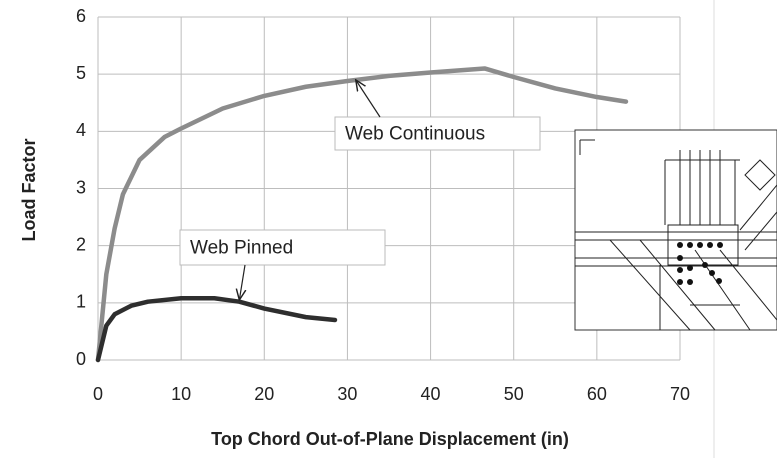 The image size is (777, 458). Describe the element at coordinates (597, 394) in the screenshot. I see `x-tick-label: 60` at that location.